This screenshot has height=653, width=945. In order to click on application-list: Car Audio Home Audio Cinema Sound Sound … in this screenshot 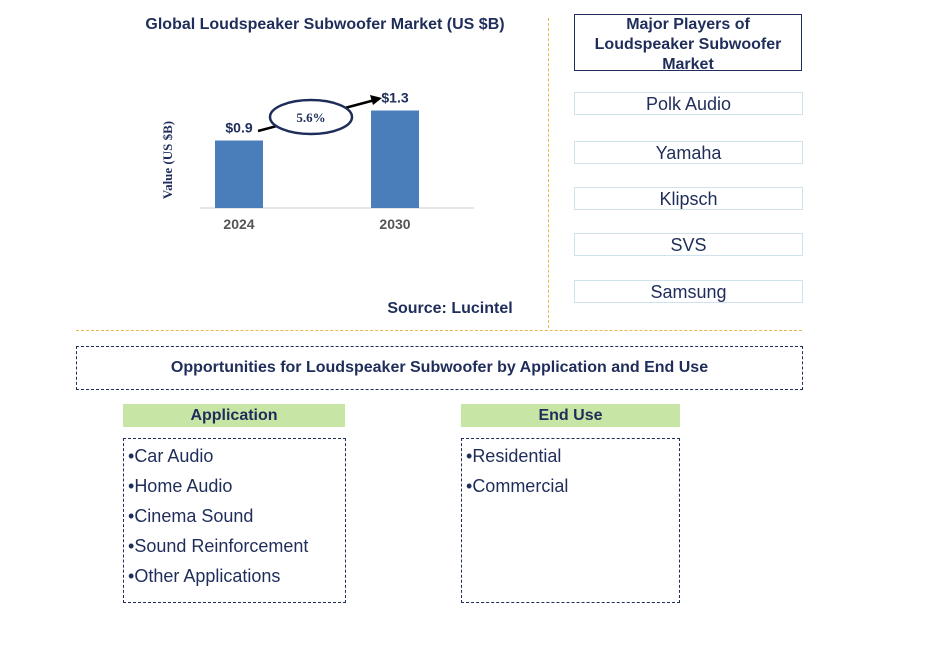, I will do `click(234, 520)`.